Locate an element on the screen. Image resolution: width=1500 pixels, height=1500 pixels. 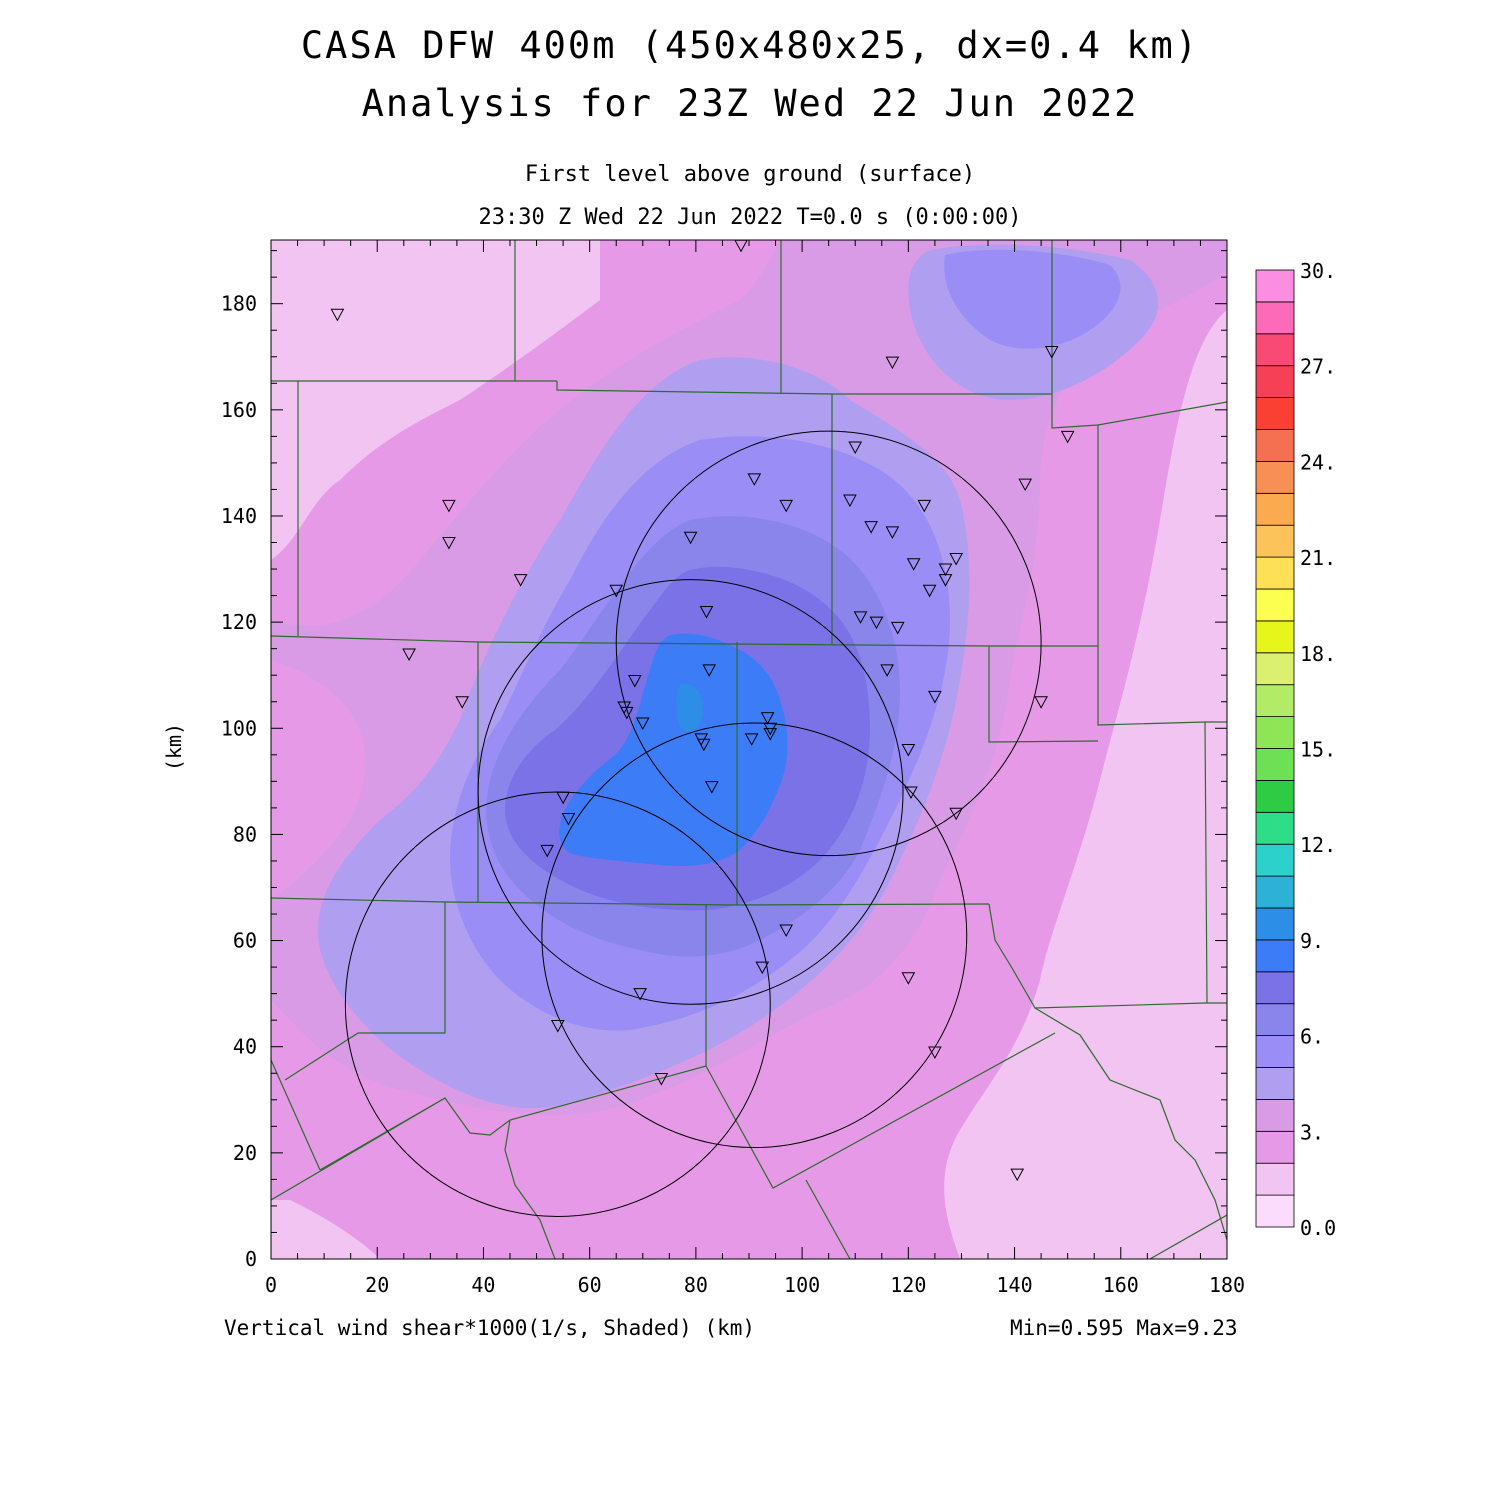
colorbar-label: 27. is located at coordinates (1318, 367).